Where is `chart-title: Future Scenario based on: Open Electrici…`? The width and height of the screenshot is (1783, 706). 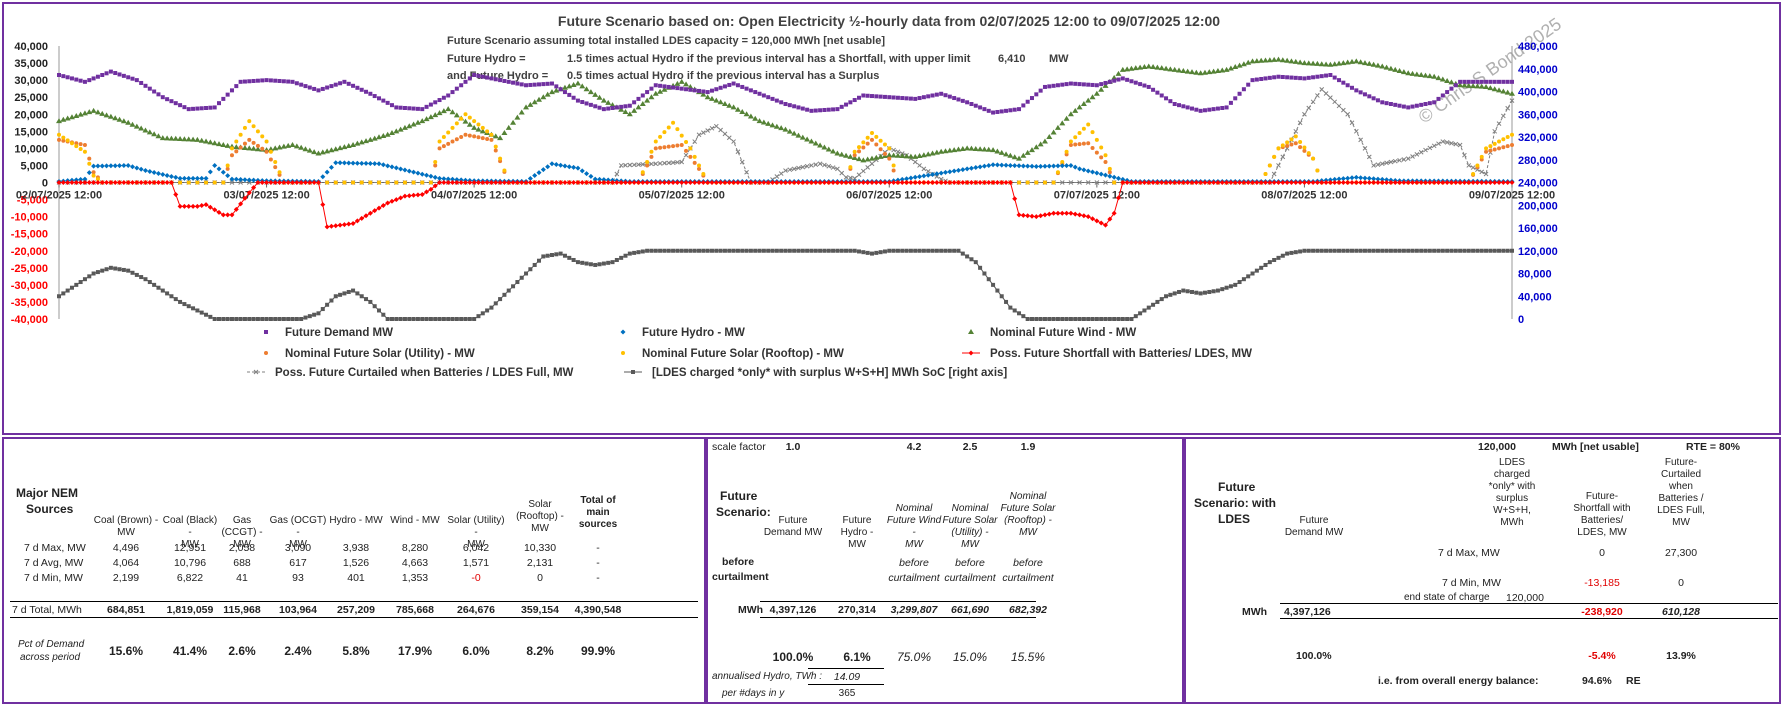
chart-title: Future Scenario based on: Open Electrici… is located at coordinates (889, 21).